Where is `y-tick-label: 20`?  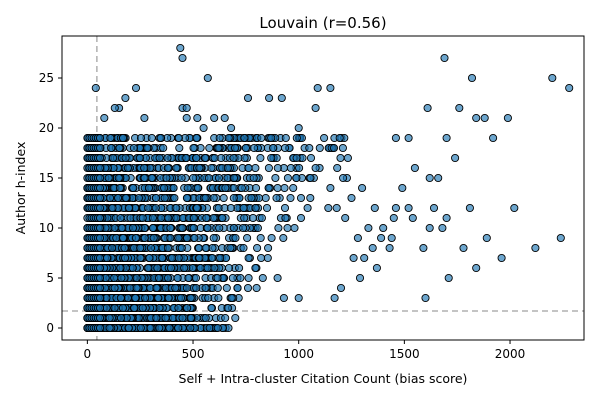
y-tick-label: 20 is located at coordinates (46, 128).